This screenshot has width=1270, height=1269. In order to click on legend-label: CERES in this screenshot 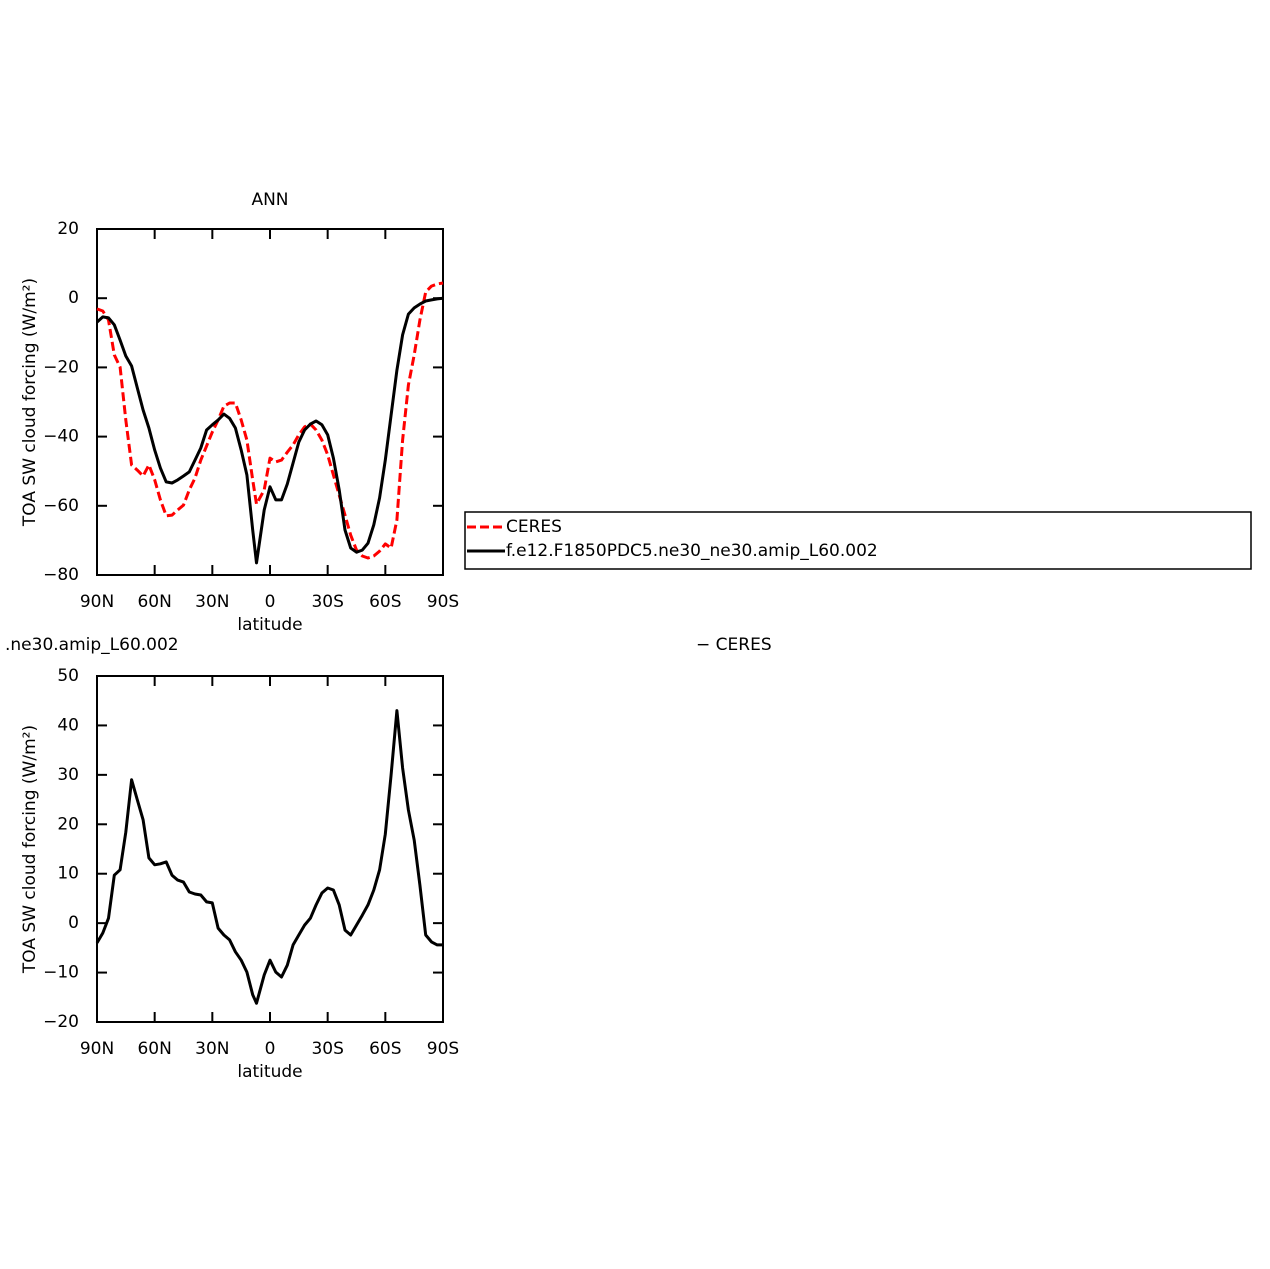, I will do `click(534, 527)`.